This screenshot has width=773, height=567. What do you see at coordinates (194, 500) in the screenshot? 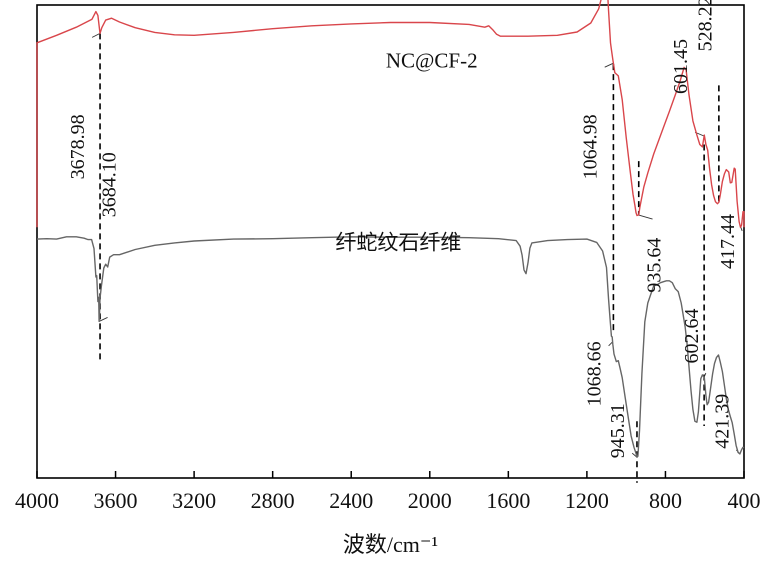
I see `x-tick-label: 3200` at bounding box center [194, 500].